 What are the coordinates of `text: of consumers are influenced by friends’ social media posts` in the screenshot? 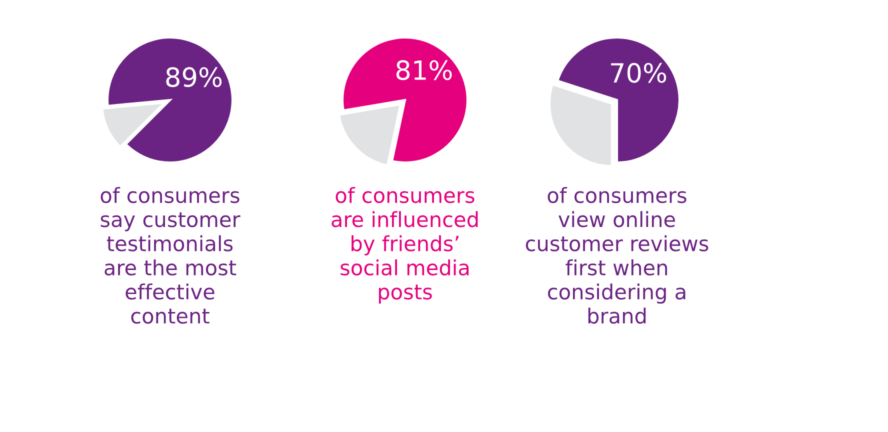 It's located at (405, 245).